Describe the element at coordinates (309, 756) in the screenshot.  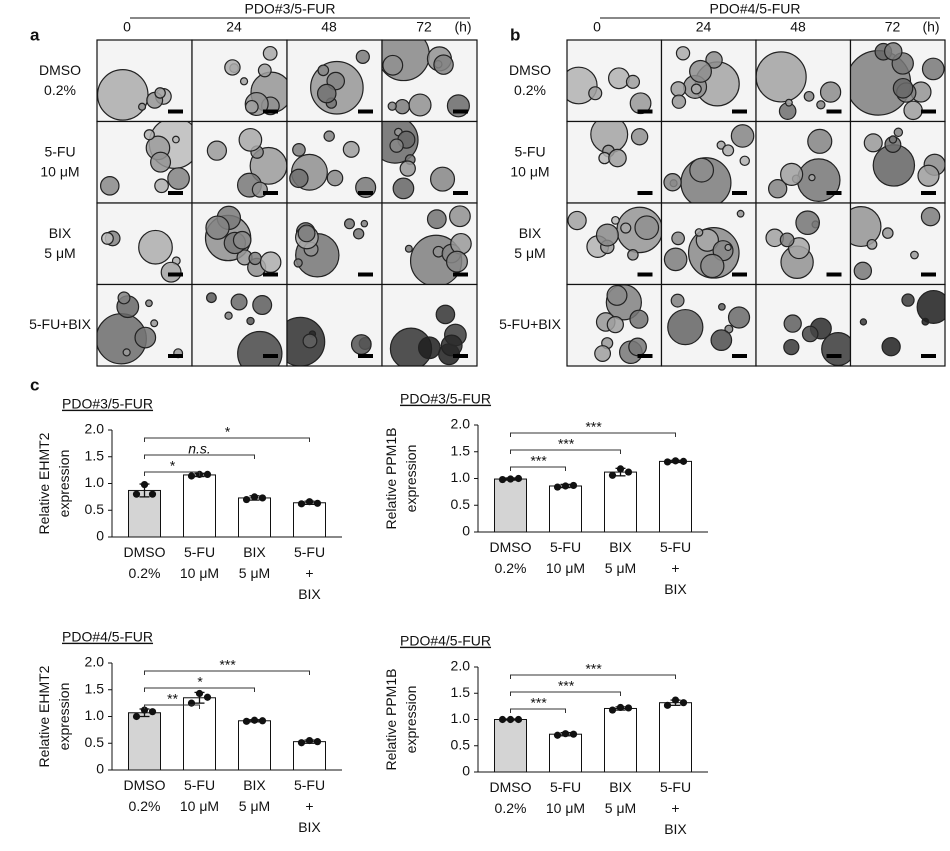
I see `bar` at that location.